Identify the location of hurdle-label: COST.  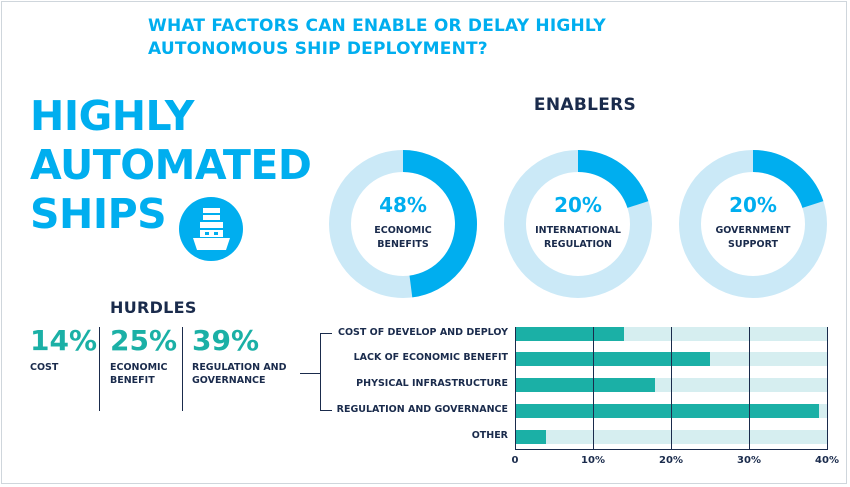
(63, 367).